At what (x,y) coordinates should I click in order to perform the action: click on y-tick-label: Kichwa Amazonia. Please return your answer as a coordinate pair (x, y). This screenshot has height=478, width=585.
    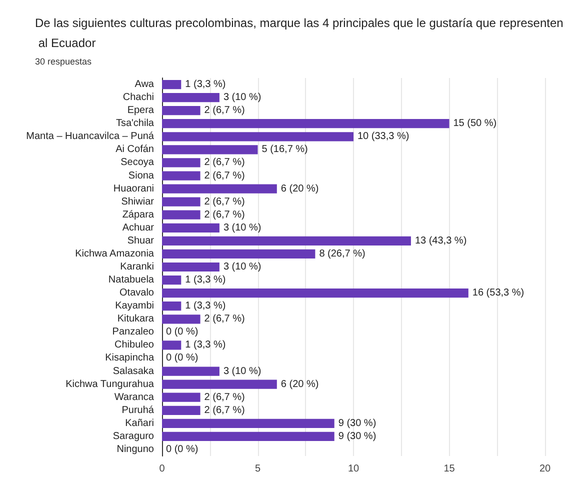
    Looking at the image, I should click on (114, 254).